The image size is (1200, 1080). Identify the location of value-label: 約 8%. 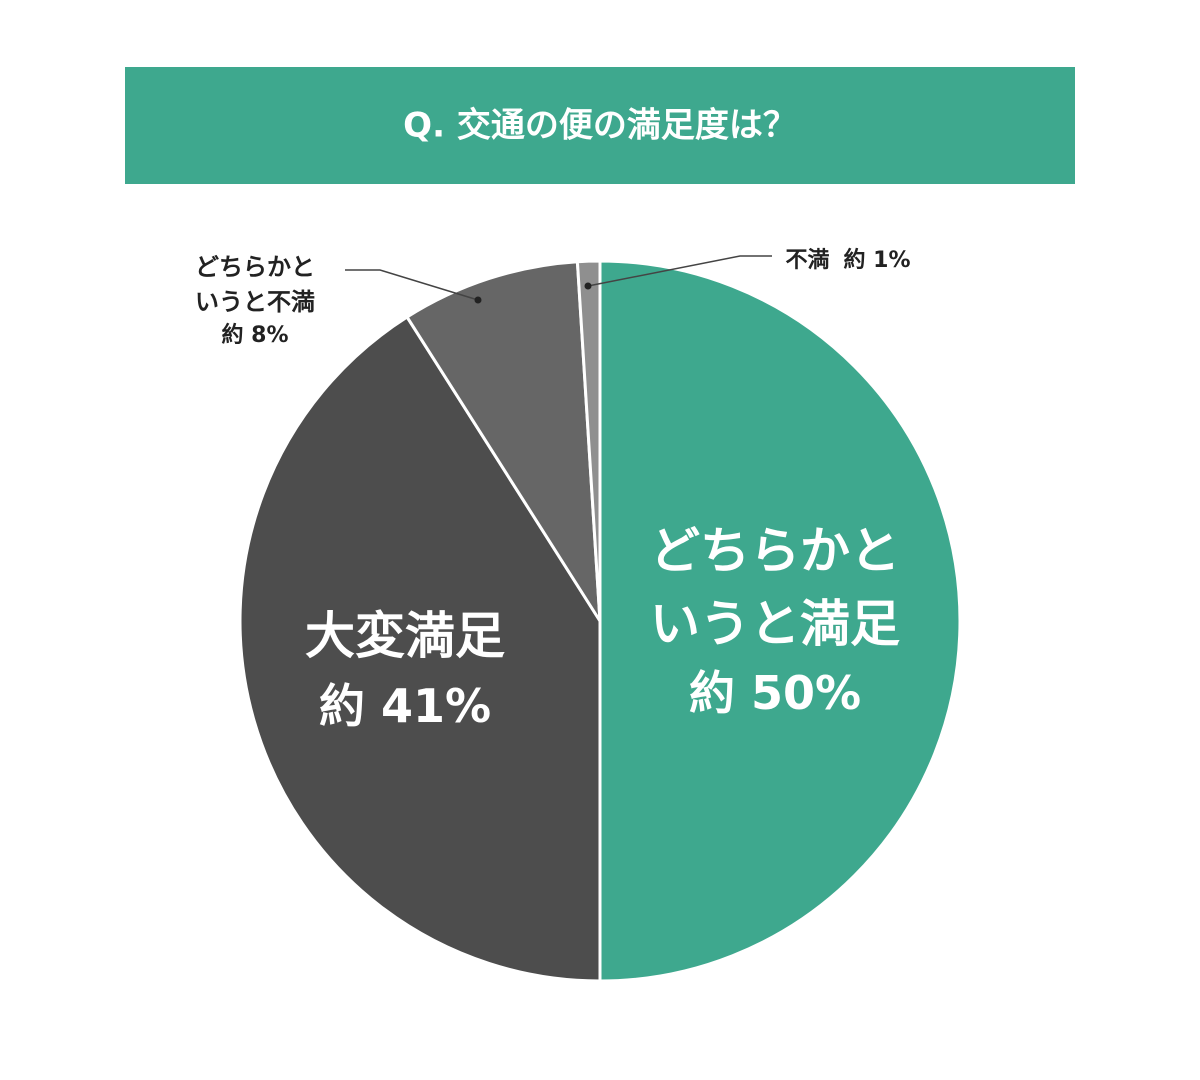
(255, 335).